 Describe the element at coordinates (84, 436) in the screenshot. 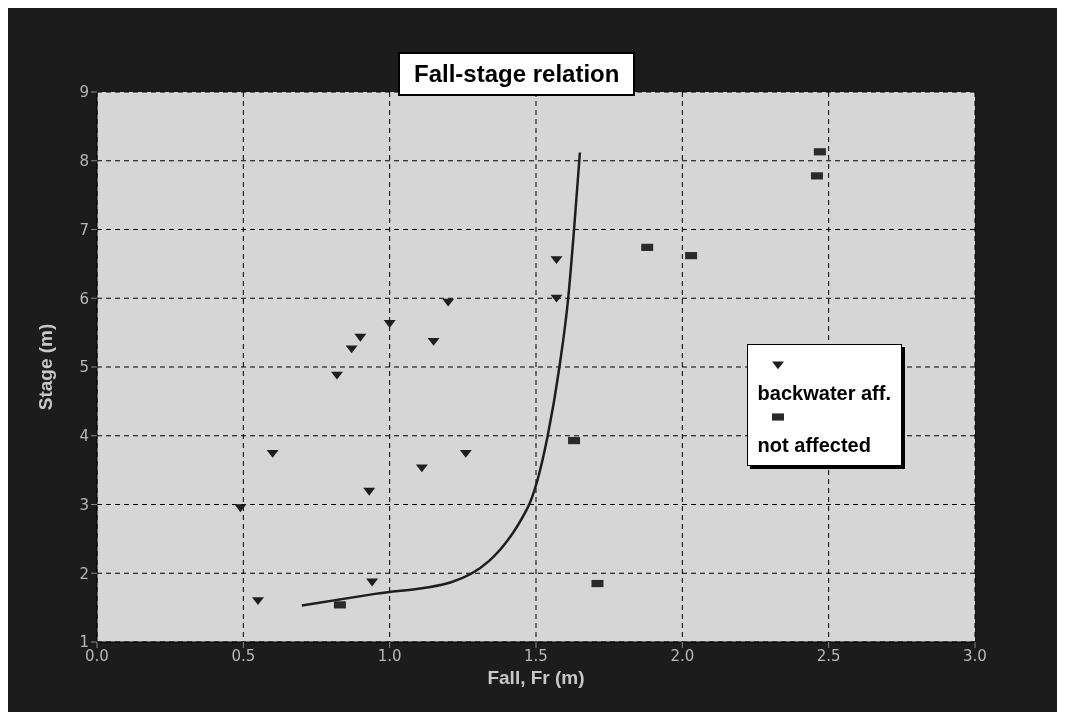

I see `y-tick-label: 4` at that location.